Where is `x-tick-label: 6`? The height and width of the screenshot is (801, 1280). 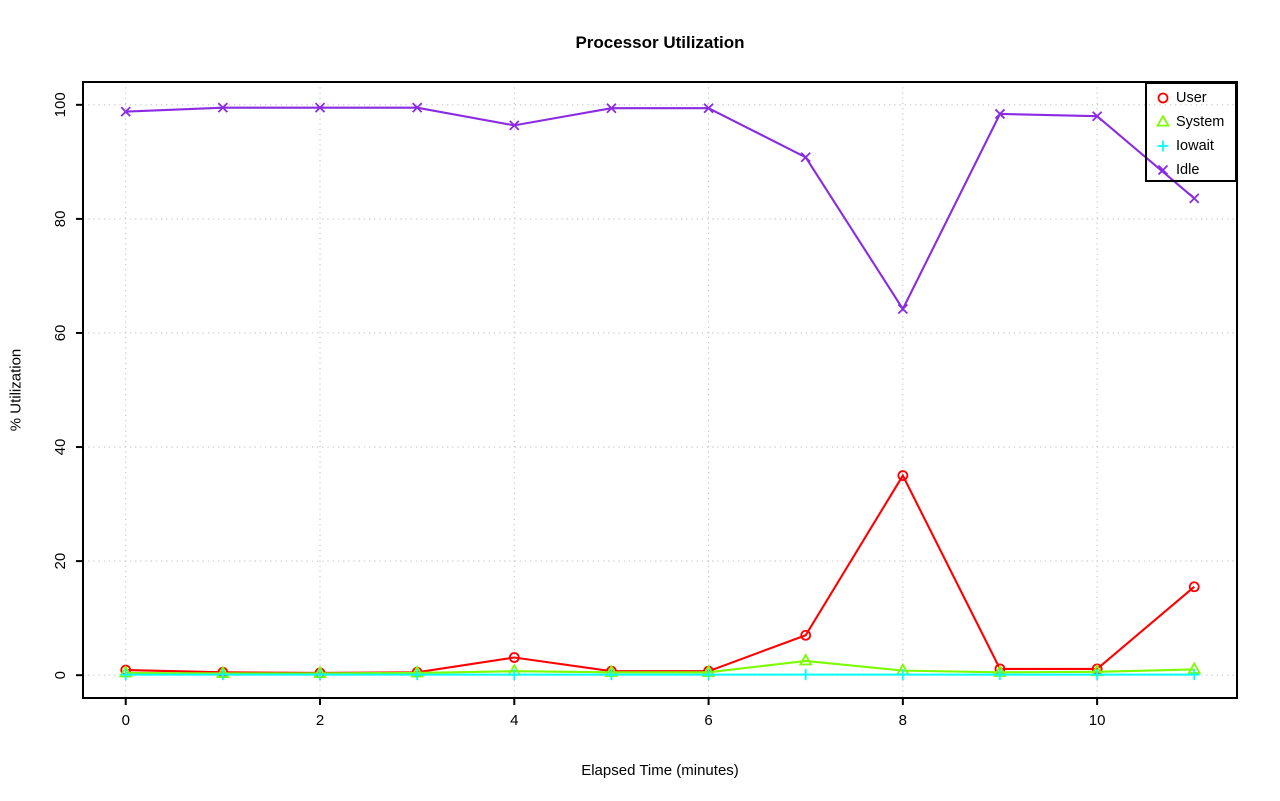
x-tick-label: 6 is located at coordinates (708, 720).